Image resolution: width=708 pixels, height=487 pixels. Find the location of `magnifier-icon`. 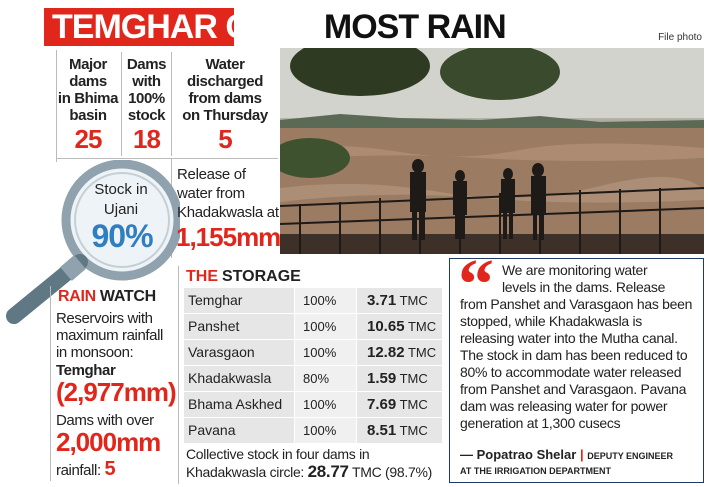

magnifier-icon is located at coordinates (93, 242).